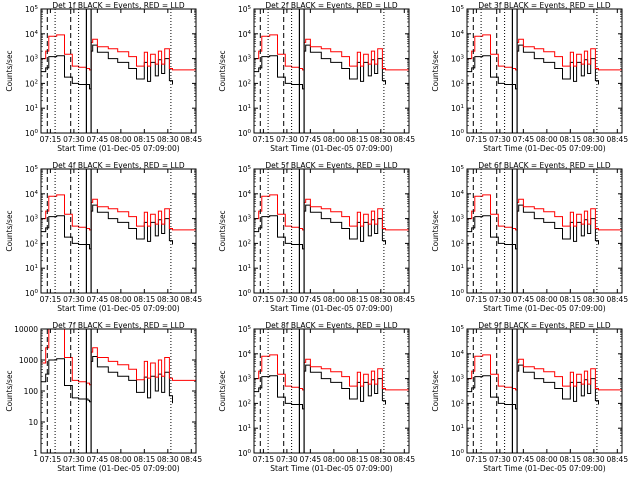  Describe the element at coordinates (33, 422) in the screenshot. I see `y-tick-label: 10` at that location.